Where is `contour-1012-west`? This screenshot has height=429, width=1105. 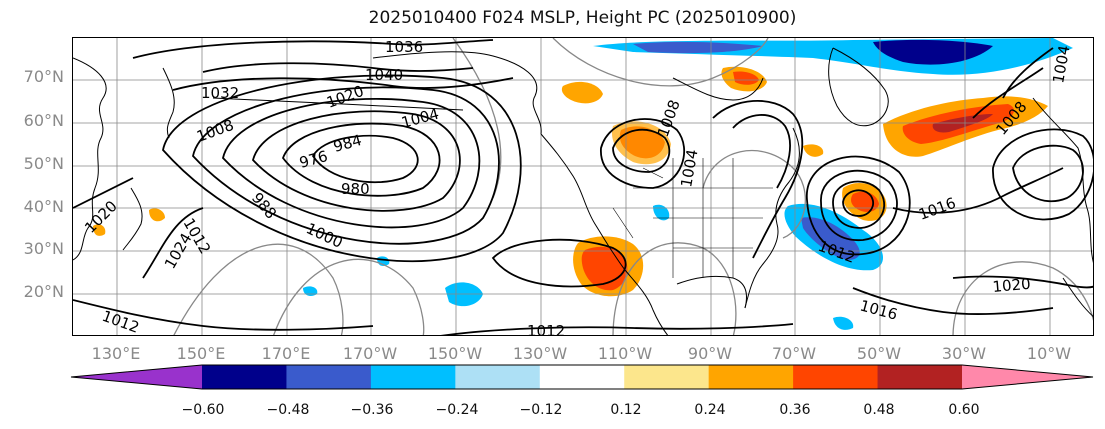 contour-1012-west is located at coordinates (223, 315).